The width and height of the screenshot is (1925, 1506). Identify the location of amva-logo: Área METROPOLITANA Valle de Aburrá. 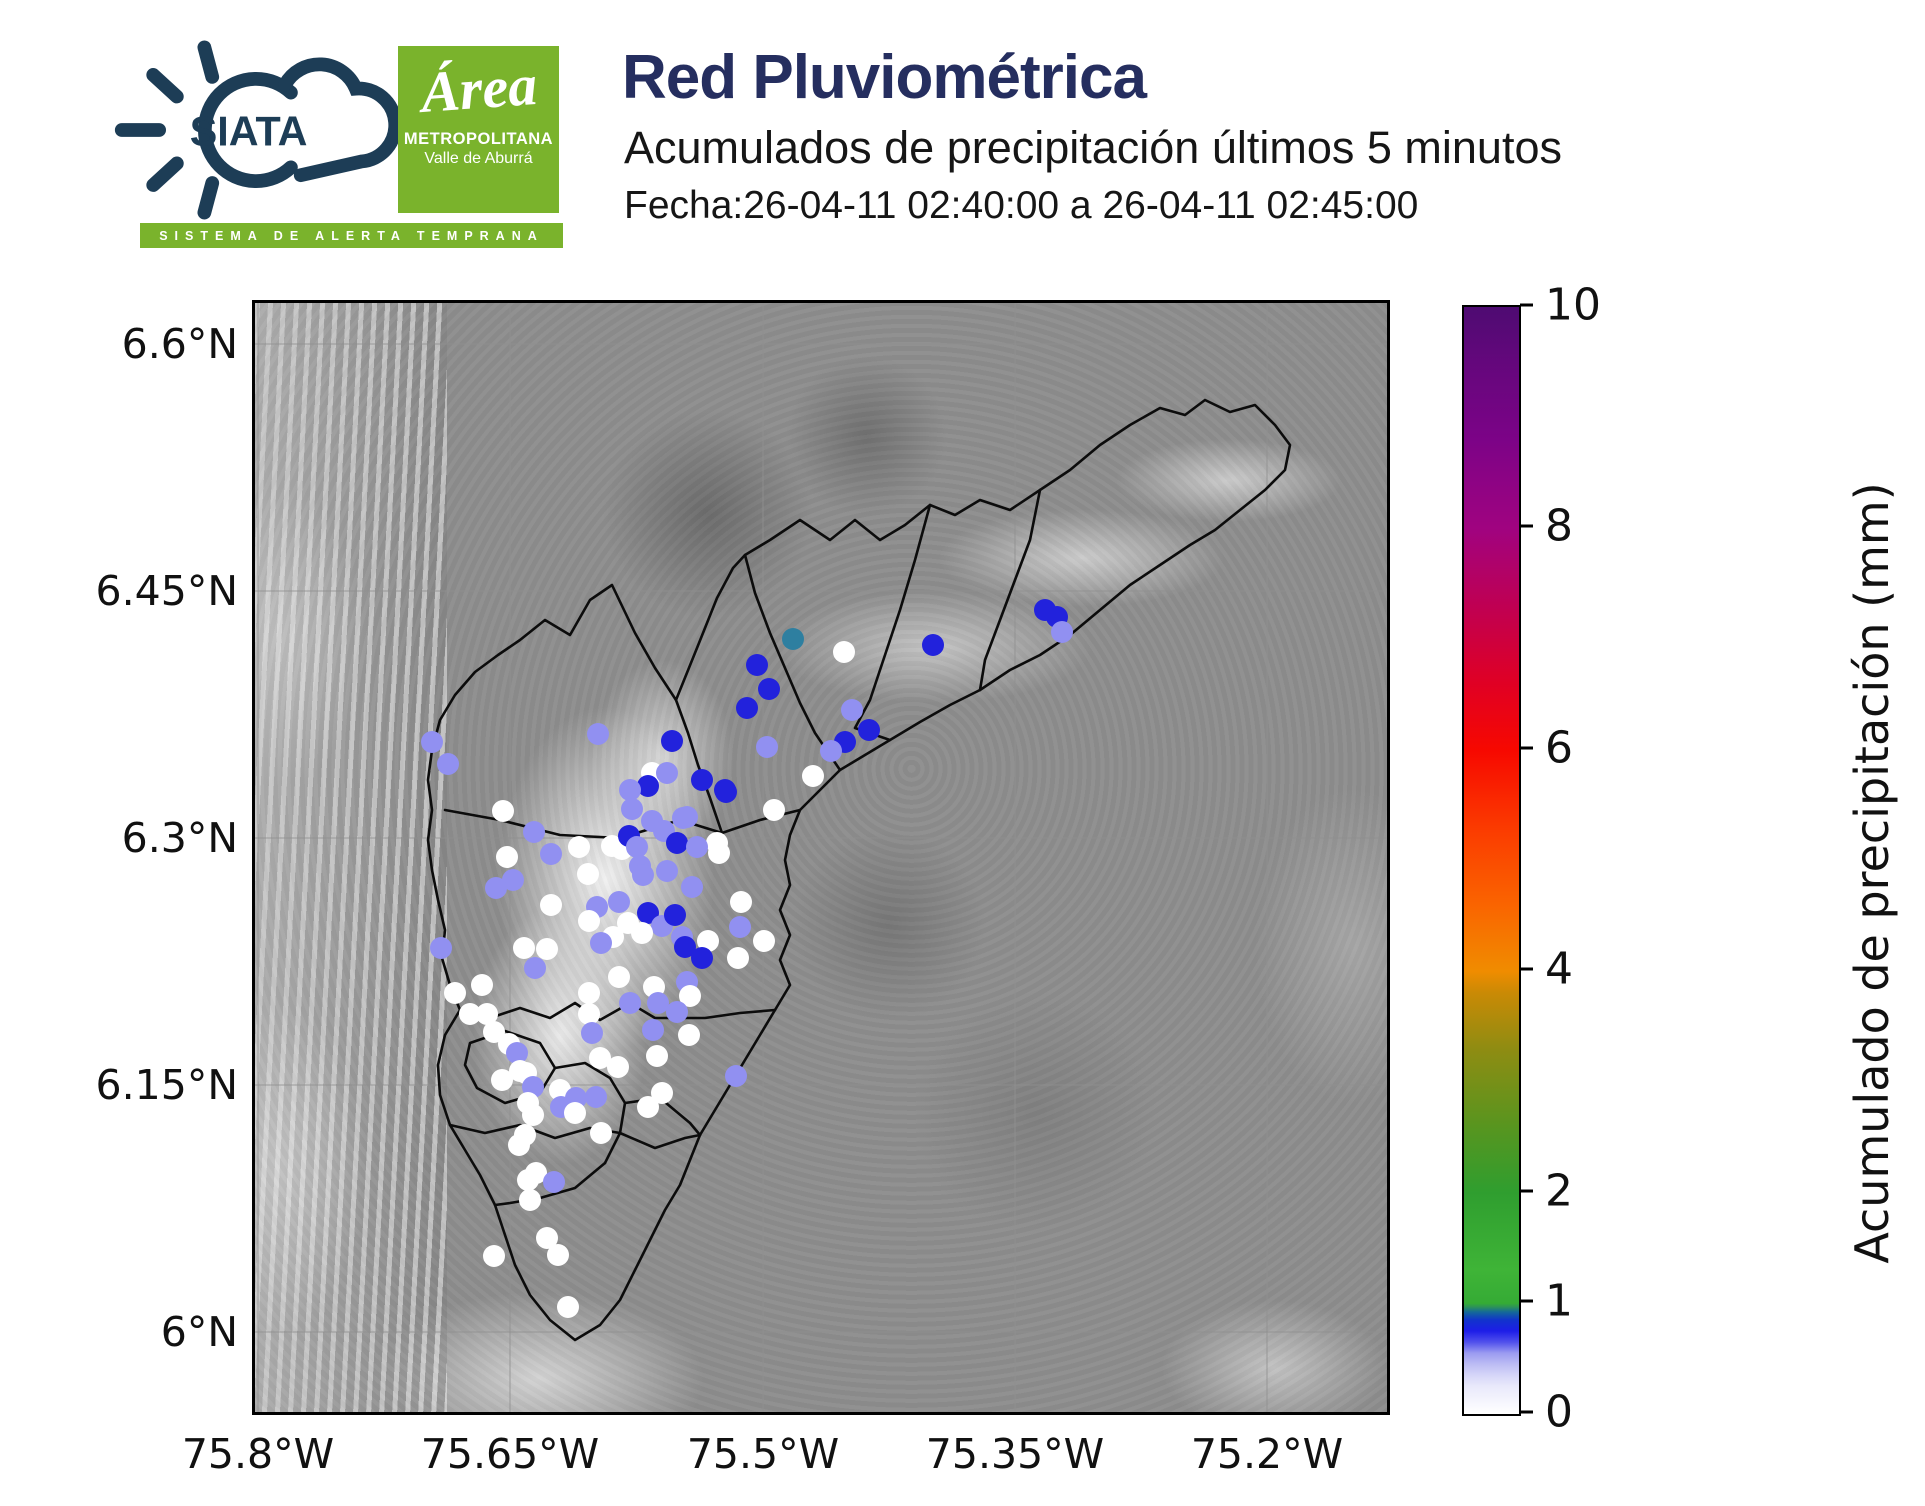
(478, 129).